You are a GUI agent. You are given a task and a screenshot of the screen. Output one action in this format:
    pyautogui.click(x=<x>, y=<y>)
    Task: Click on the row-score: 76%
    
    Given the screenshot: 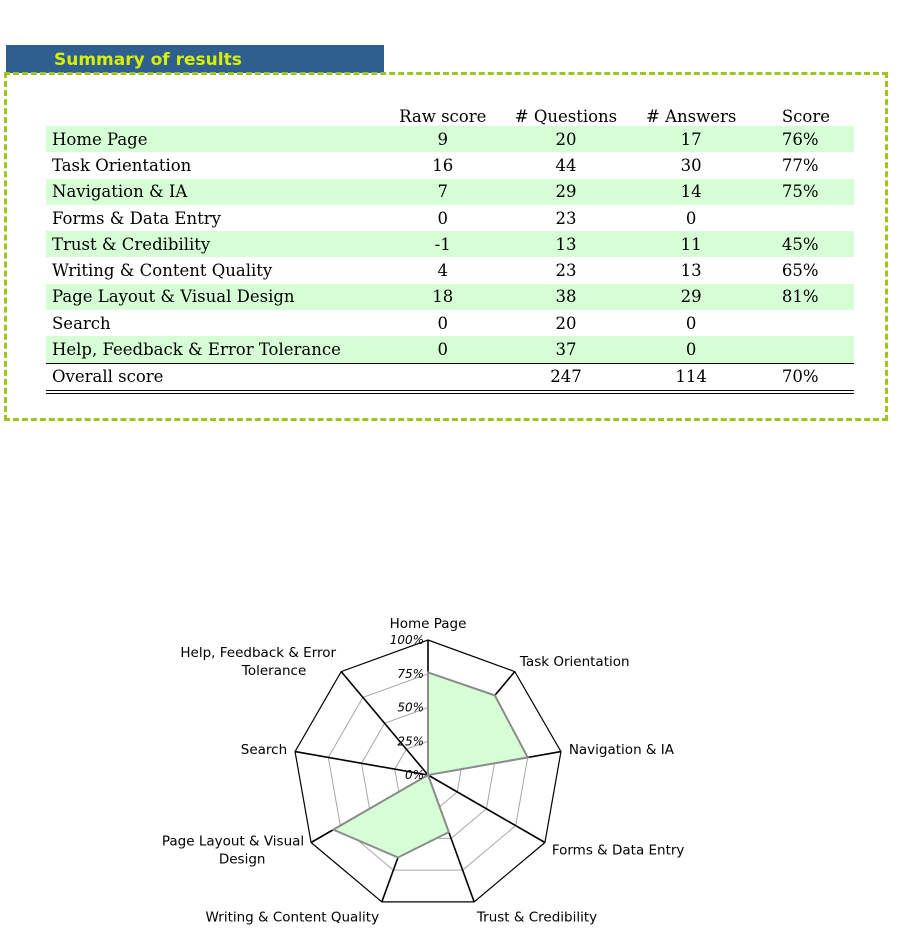 What is the action you would take?
    pyautogui.click(x=801, y=139)
    